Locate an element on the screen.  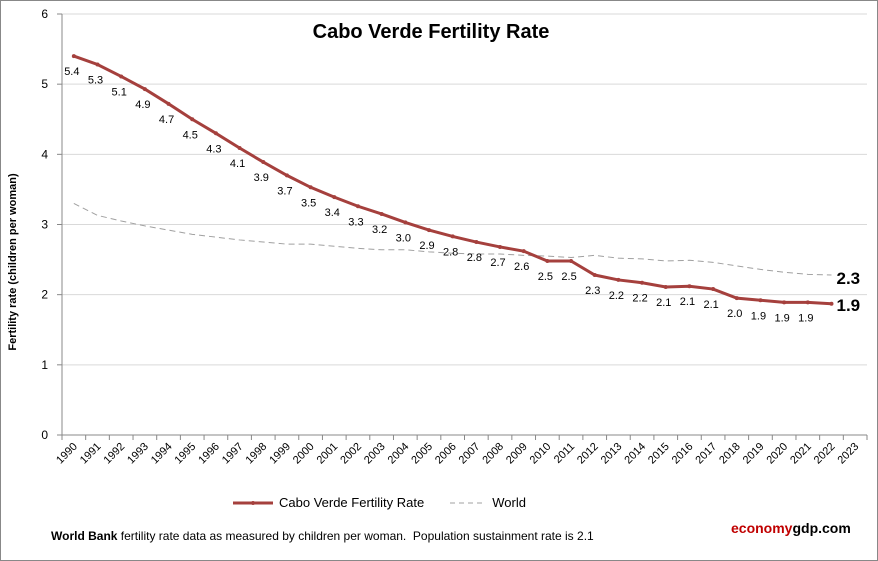
x-tick-label: 2020 is located at coordinates (777, 454).